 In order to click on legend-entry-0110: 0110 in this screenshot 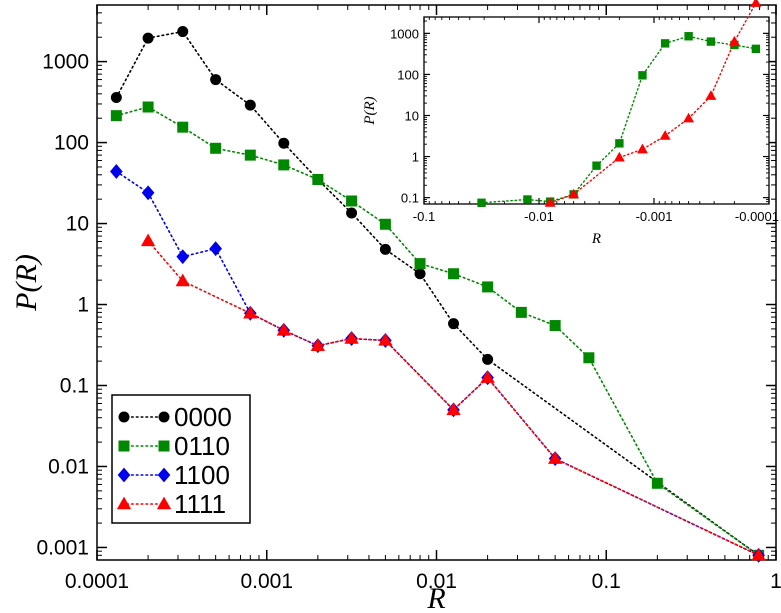, I will do `click(174, 446)`.